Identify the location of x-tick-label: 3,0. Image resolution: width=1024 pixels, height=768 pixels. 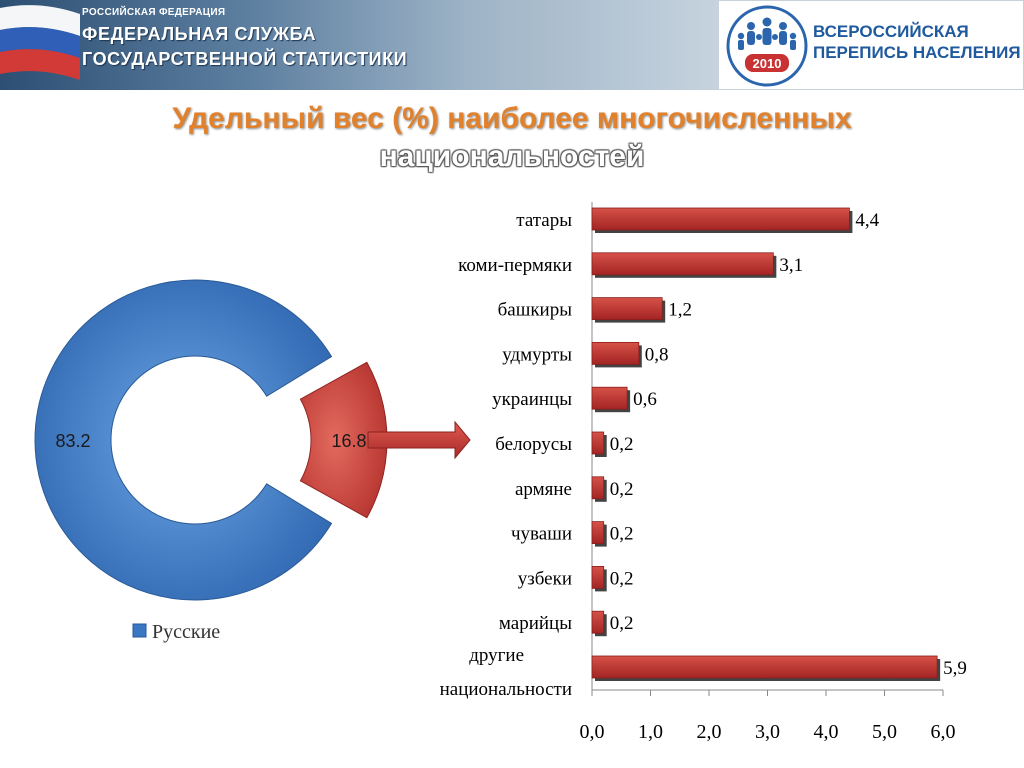
(767, 732).